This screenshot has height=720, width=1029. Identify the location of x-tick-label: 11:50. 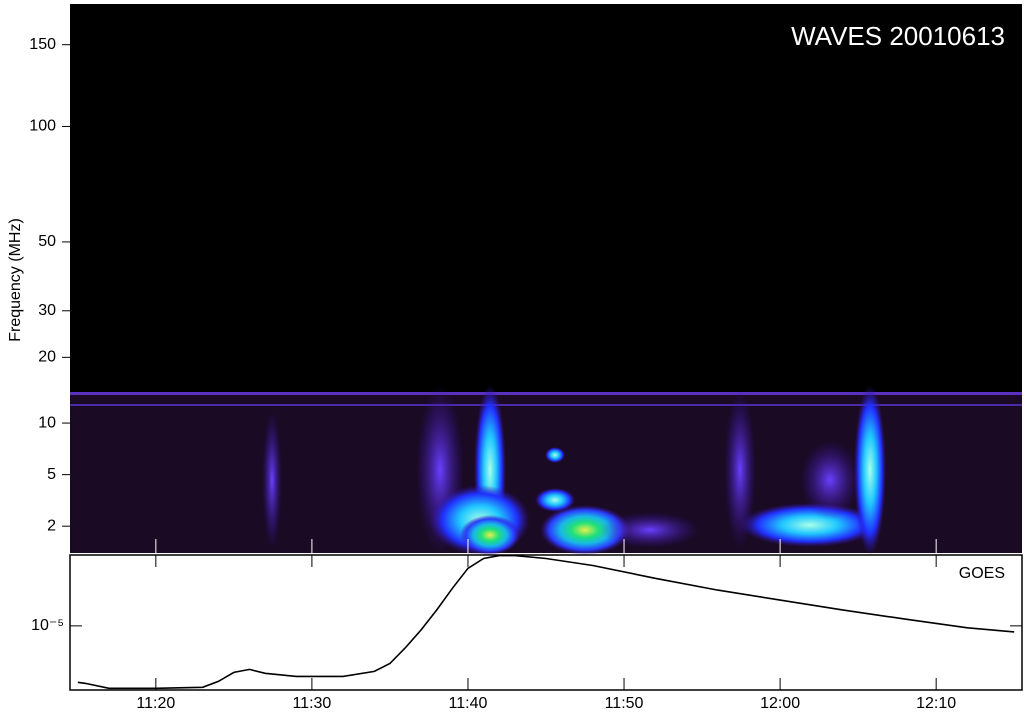
(624, 703).